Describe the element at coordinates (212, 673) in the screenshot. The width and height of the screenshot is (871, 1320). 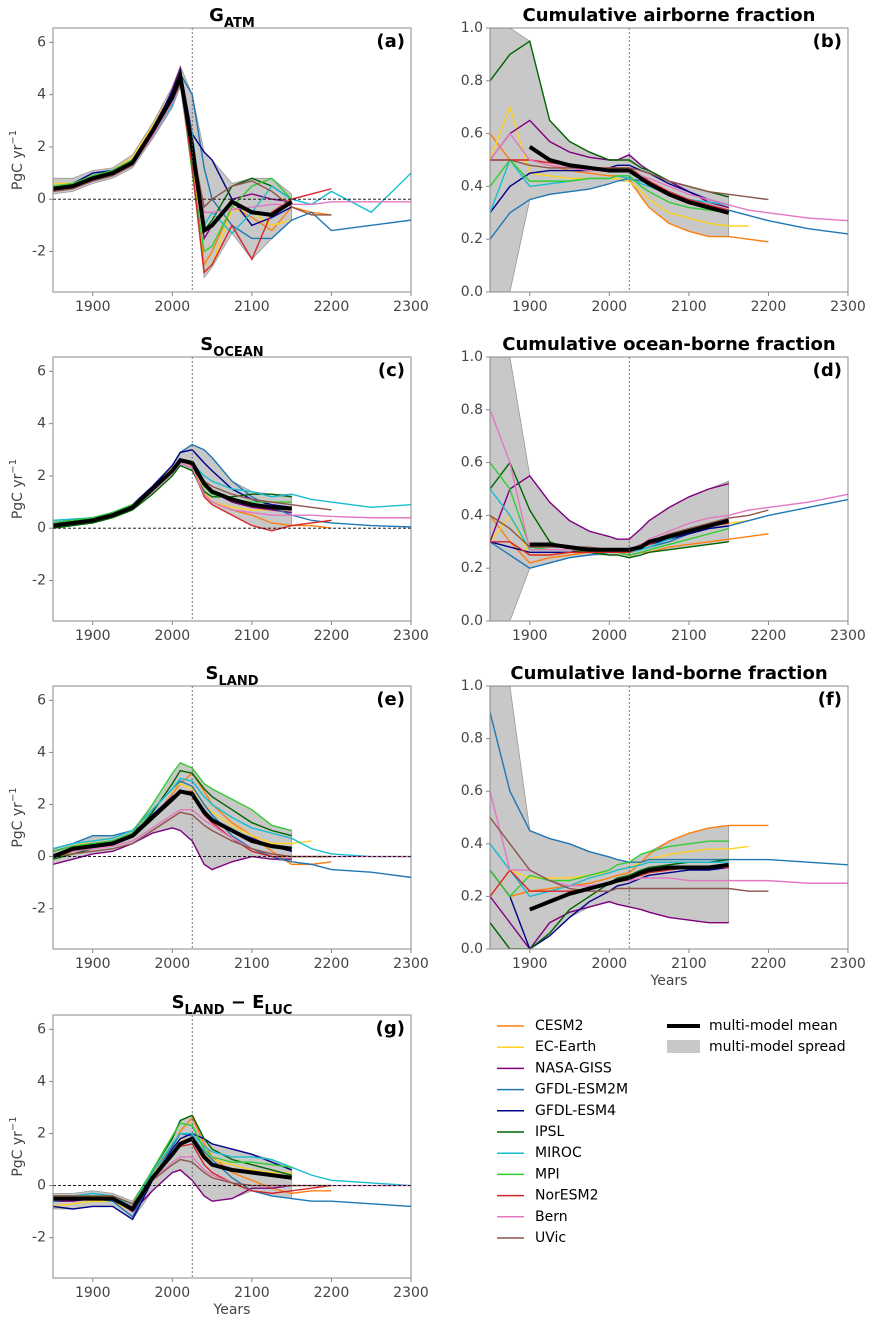
I see `text-part: S` at that location.